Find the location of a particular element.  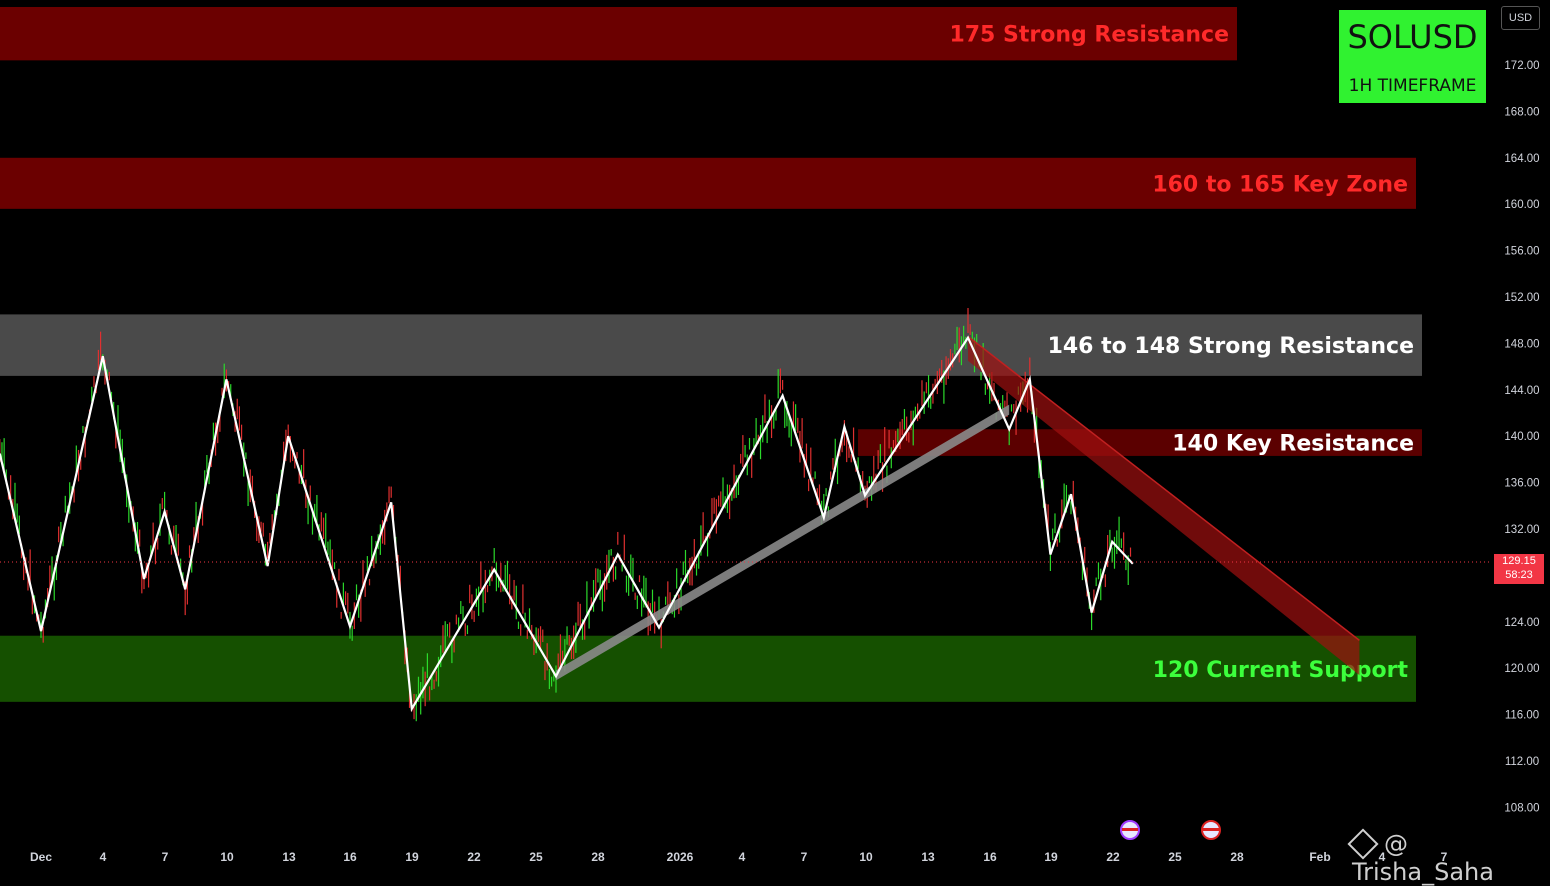

price-tick-label: 132.00 is located at coordinates (1521, 530).